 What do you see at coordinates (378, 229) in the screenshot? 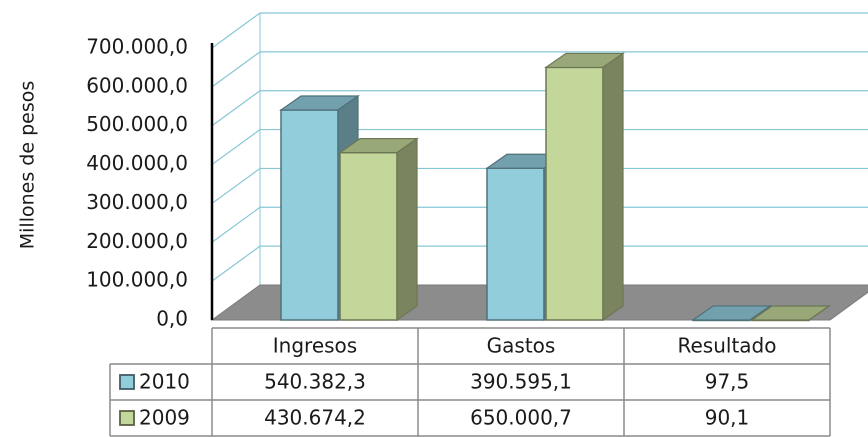
I see `bar-2009-ingresos` at bounding box center [378, 229].